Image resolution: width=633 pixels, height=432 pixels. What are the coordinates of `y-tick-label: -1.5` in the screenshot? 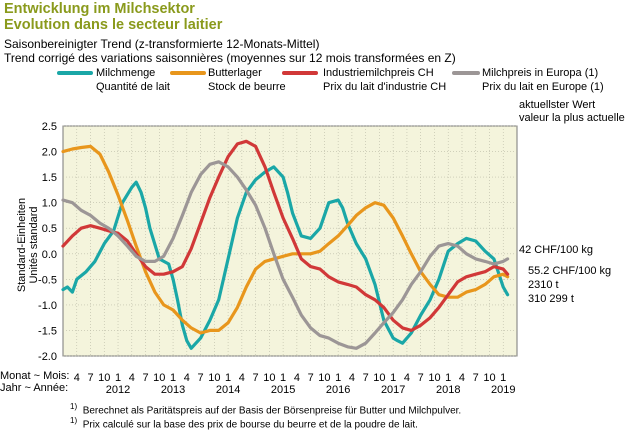 It's located at (47, 331).